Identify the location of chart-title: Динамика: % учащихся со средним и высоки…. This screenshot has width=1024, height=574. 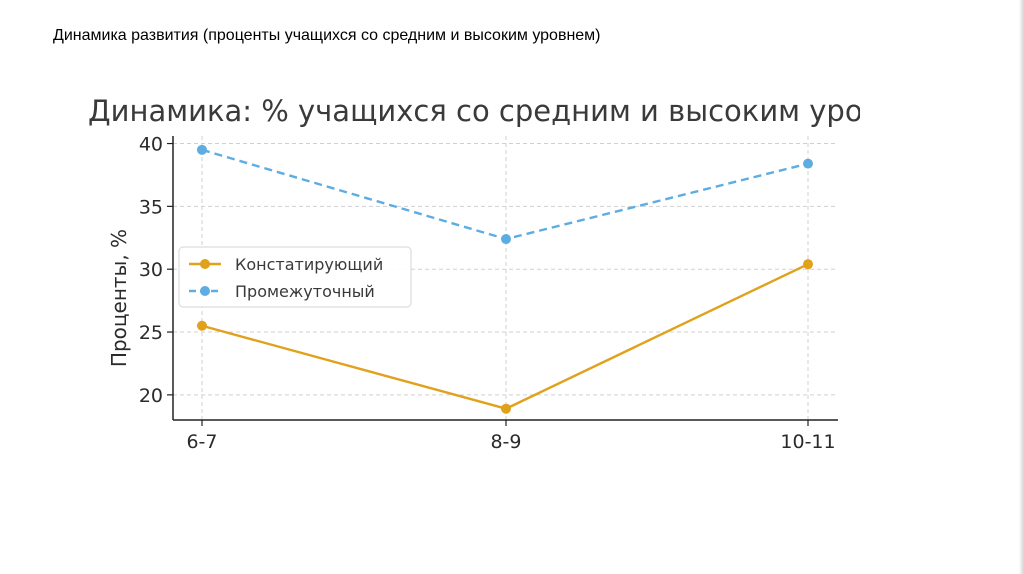
(474, 111).